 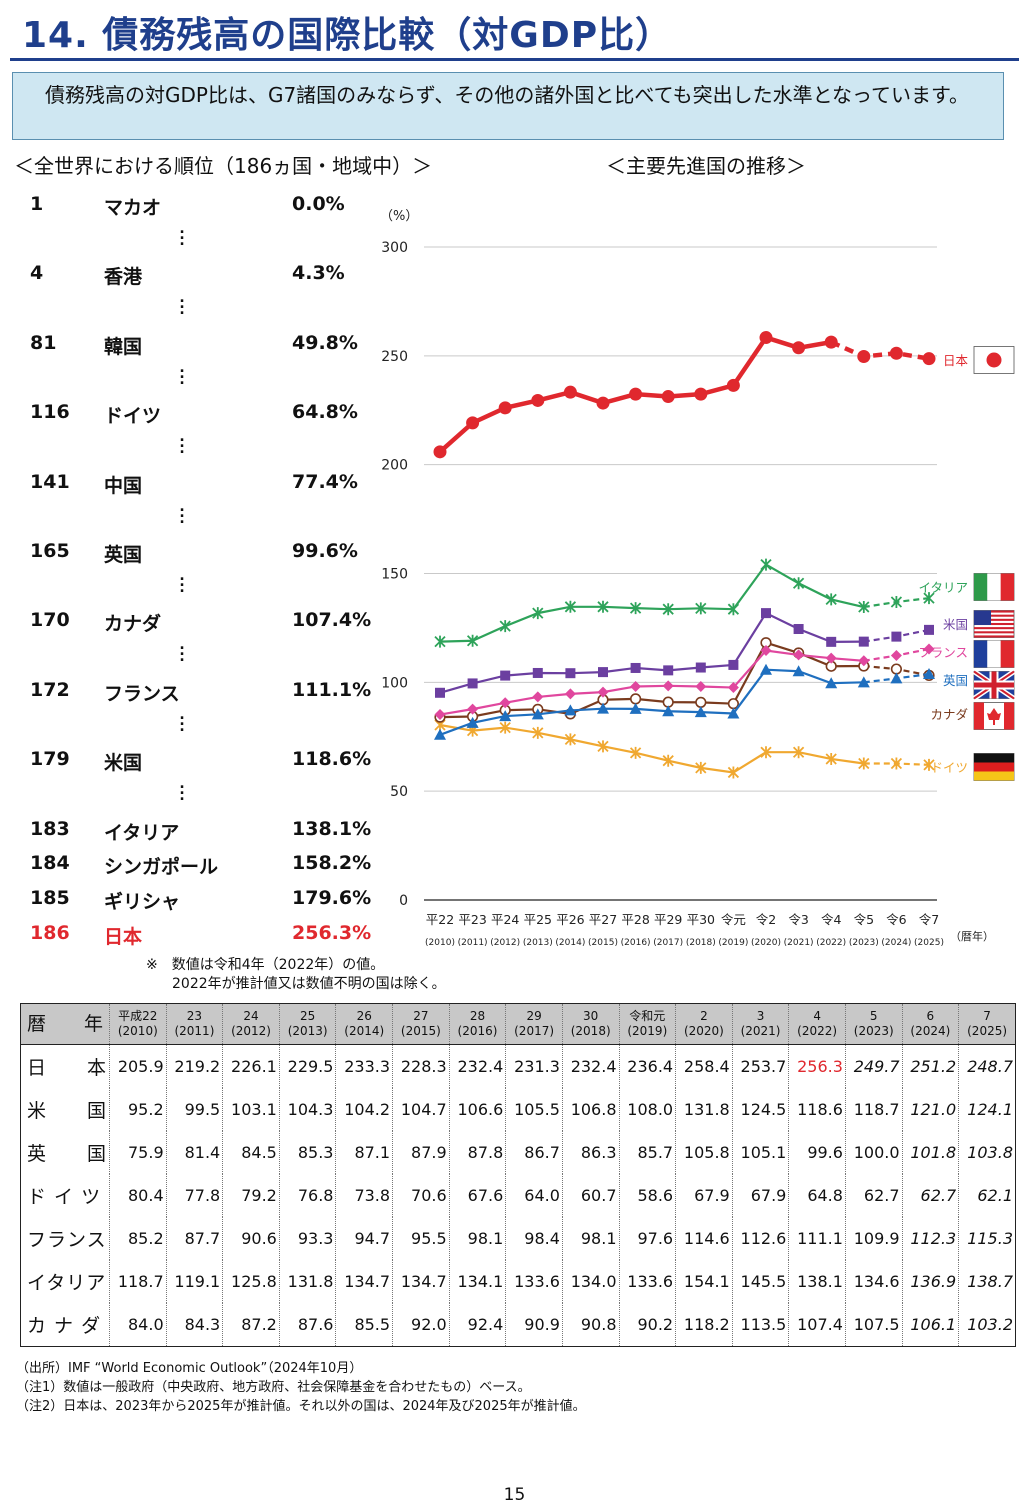 I want to click on table-column-header: 26 (2014), so click(x=364, y=1024).